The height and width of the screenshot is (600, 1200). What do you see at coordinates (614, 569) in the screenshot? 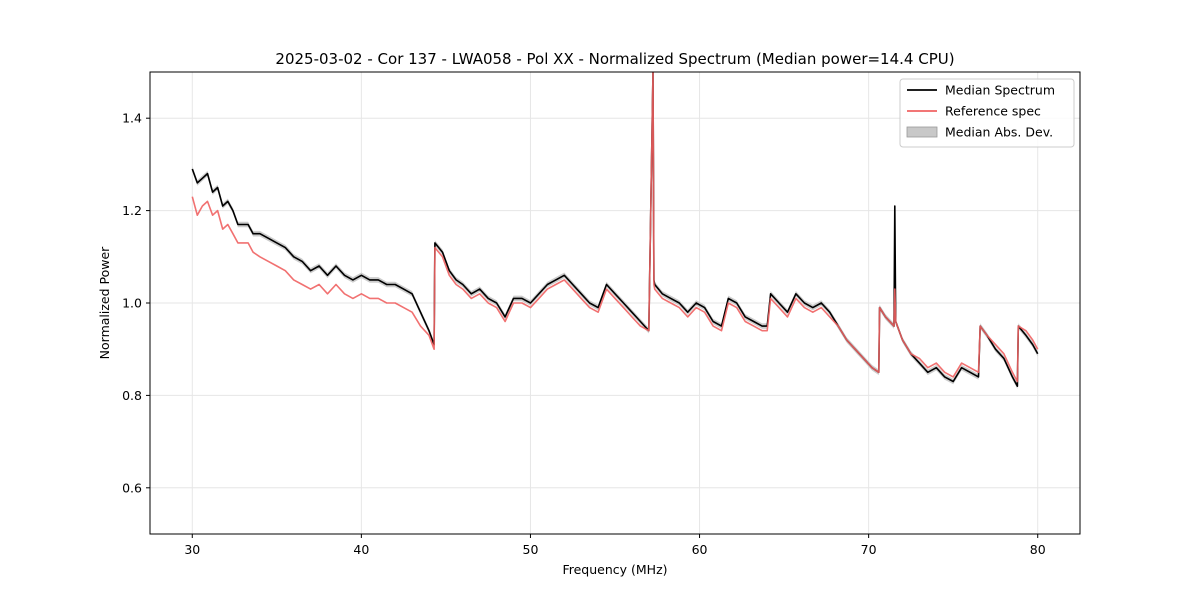
I see `x-axis-label: Frequency (MHz)` at bounding box center [614, 569].